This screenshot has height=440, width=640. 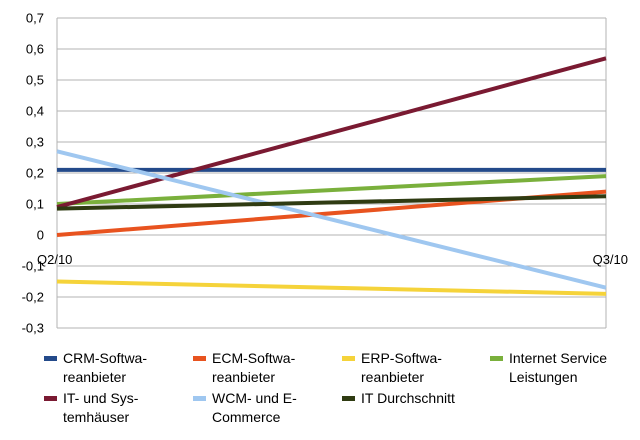 I want to click on y-tick-label: 0,6, so click(x=35, y=49).